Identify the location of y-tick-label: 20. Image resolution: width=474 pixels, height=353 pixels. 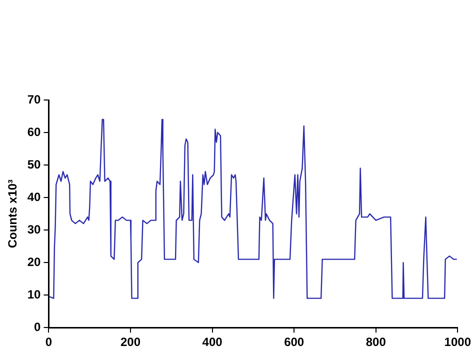
(34, 261).